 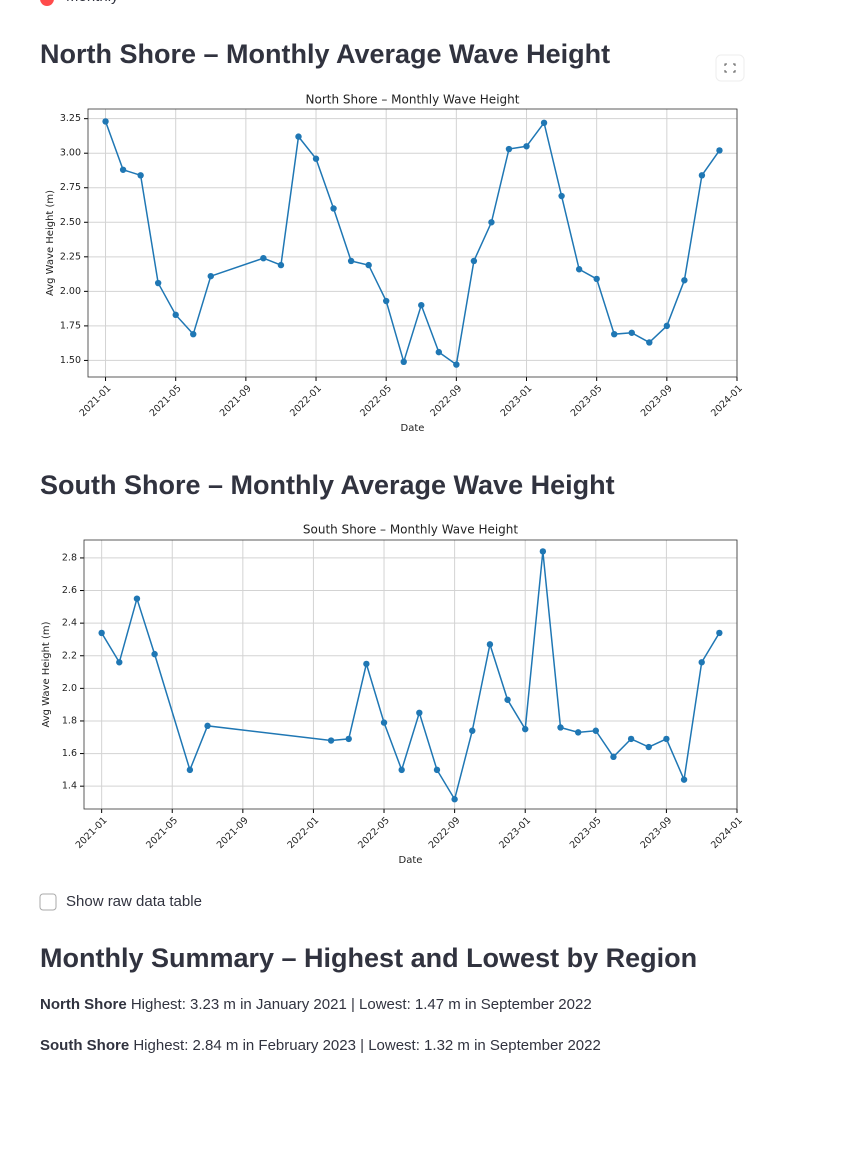 I want to click on y-axis-label: Avg Wave Height (m), so click(x=46, y=674).